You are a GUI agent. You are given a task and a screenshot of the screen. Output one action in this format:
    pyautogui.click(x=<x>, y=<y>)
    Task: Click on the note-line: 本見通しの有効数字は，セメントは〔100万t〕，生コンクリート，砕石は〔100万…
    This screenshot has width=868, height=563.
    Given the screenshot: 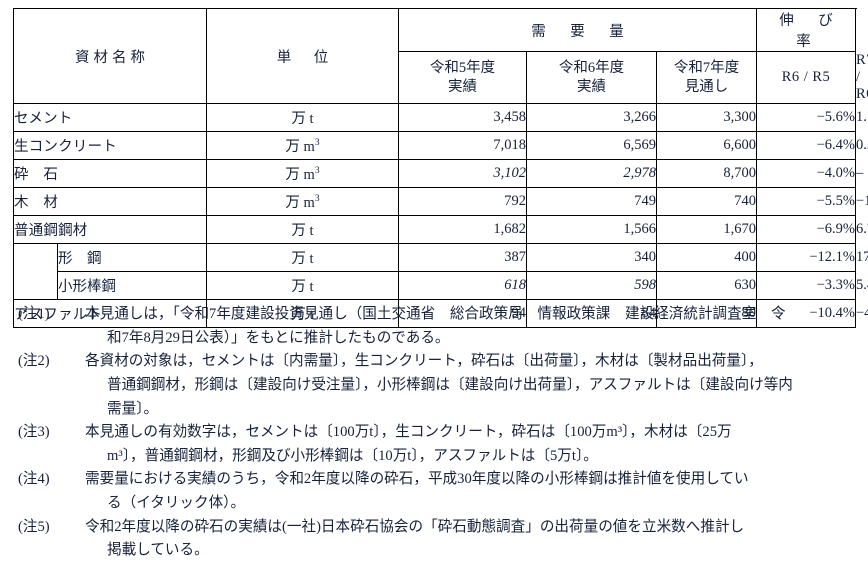 What is the action you would take?
    pyautogui.click(x=408, y=432)
    